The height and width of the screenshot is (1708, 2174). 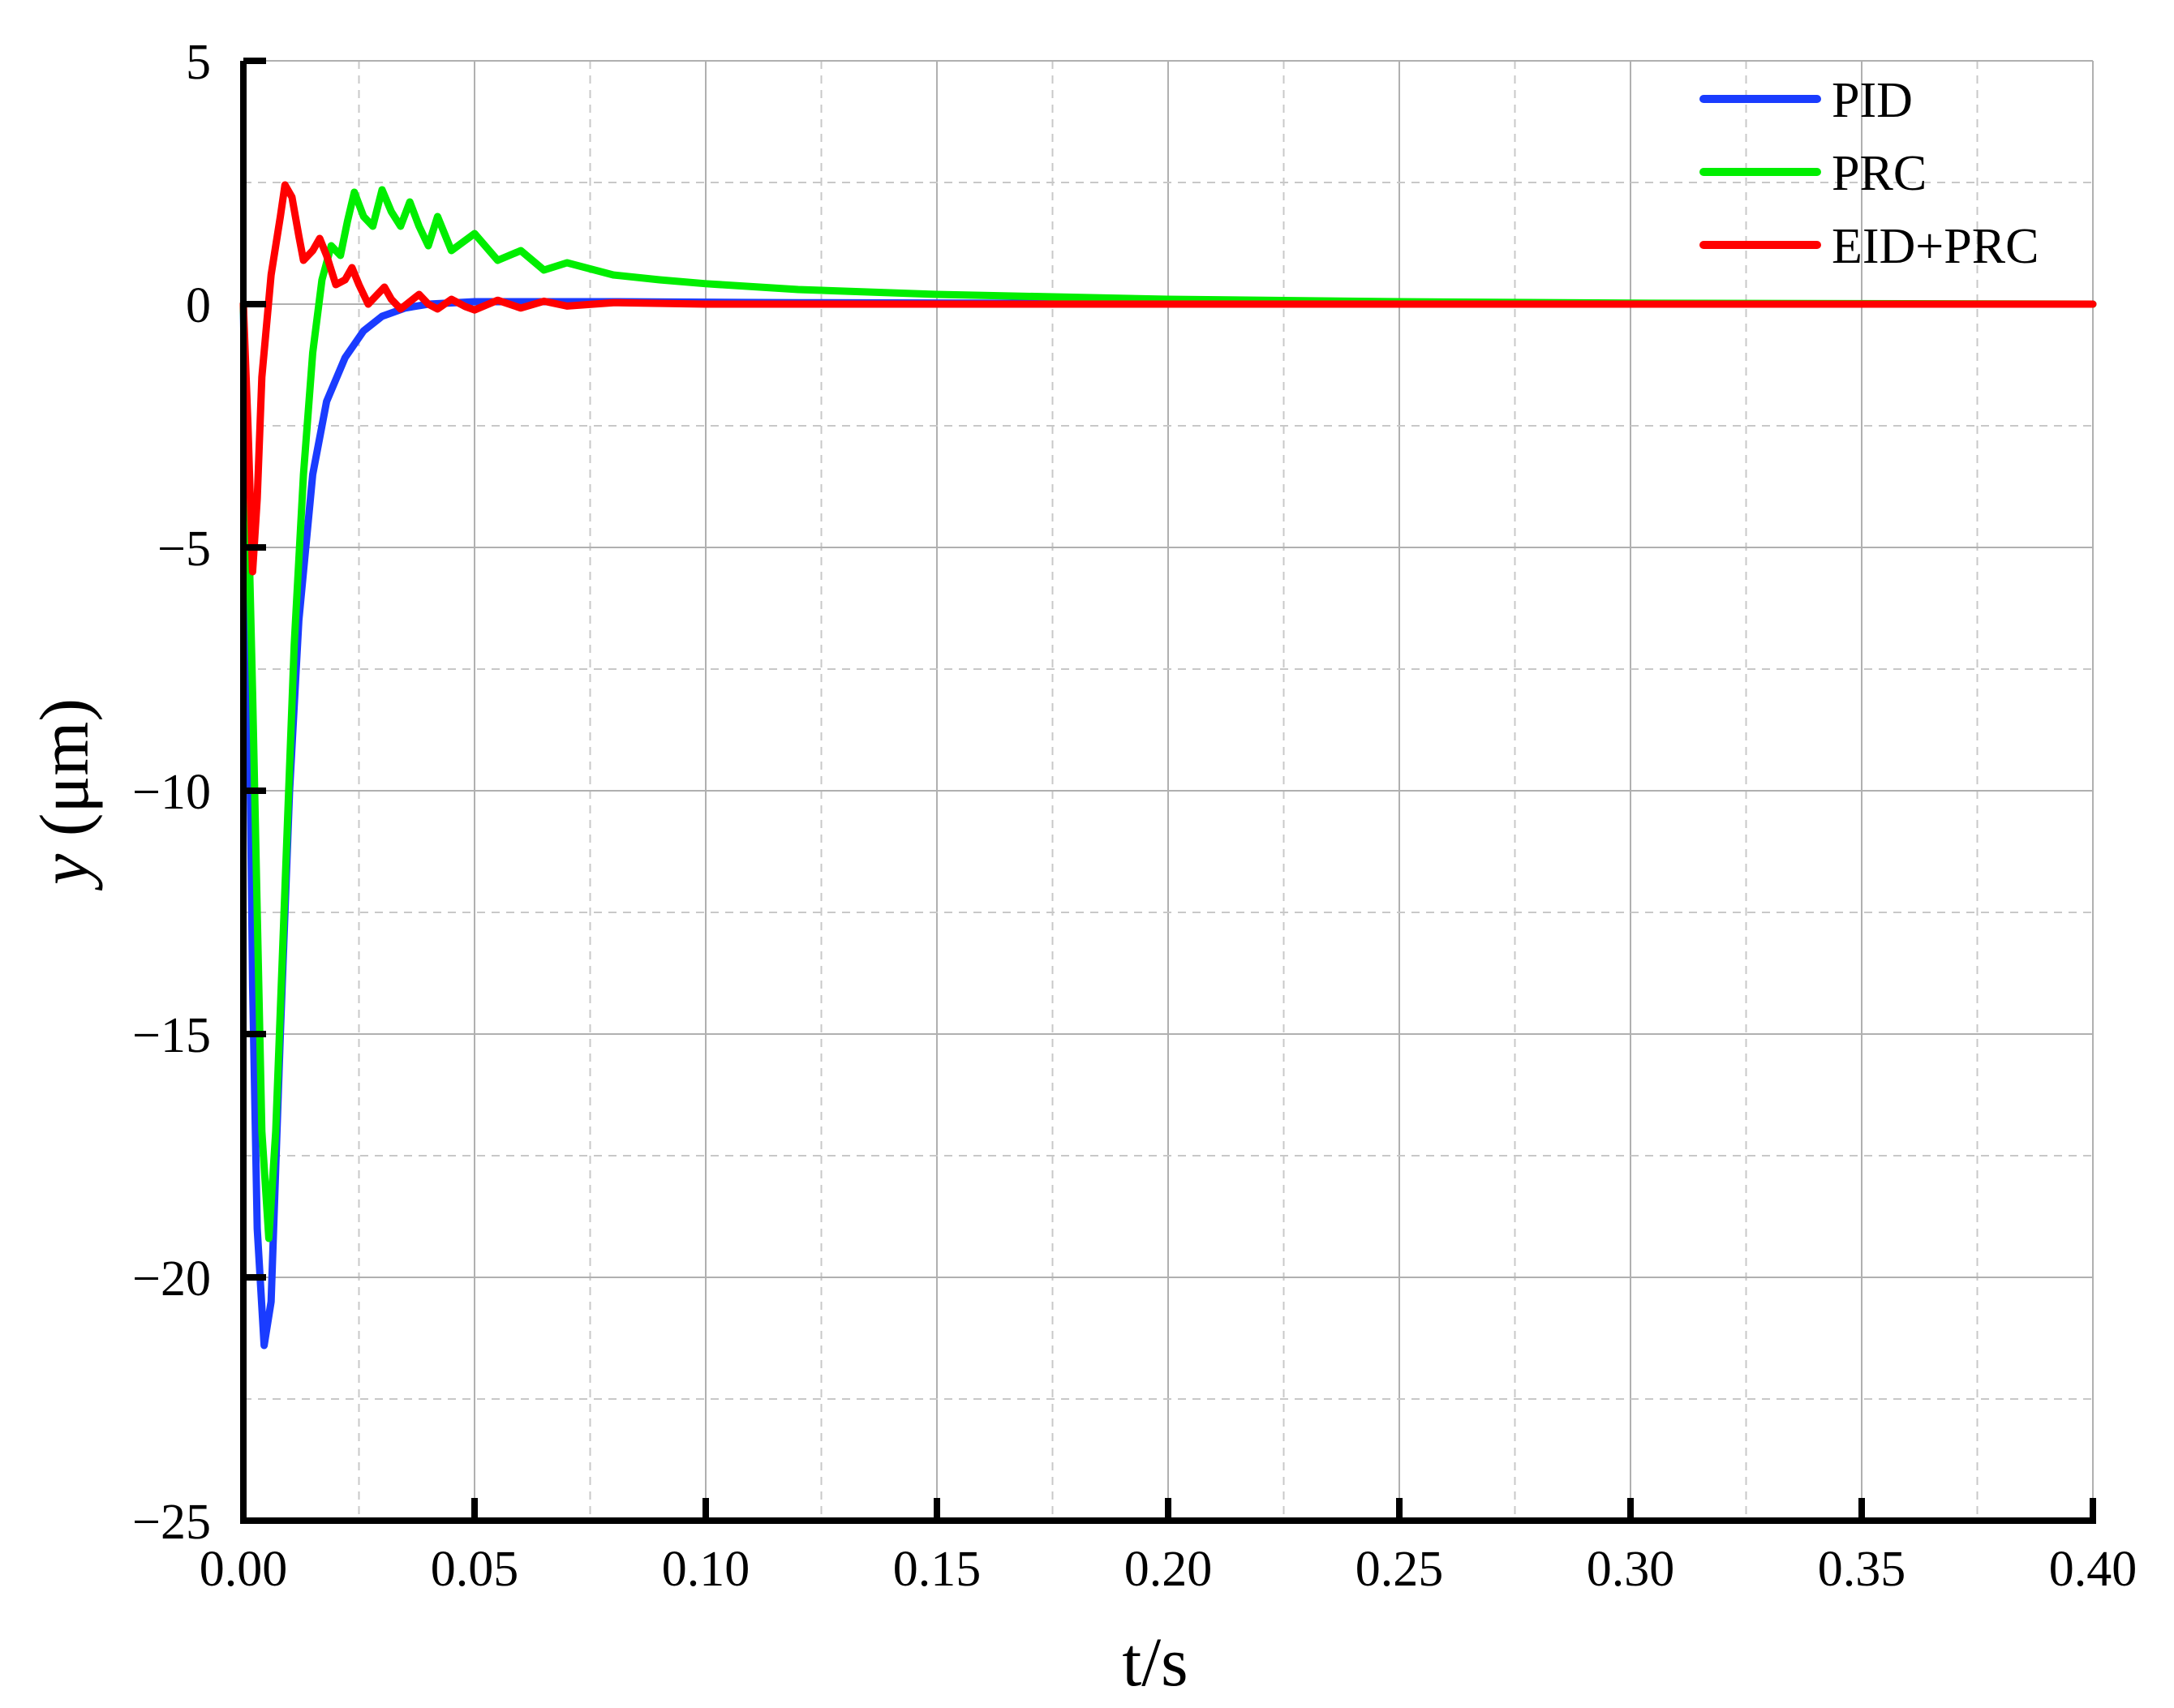 What do you see at coordinates (184, 549) in the screenshot?
I see `y-tick-label: −5` at bounding box center [184, 549].